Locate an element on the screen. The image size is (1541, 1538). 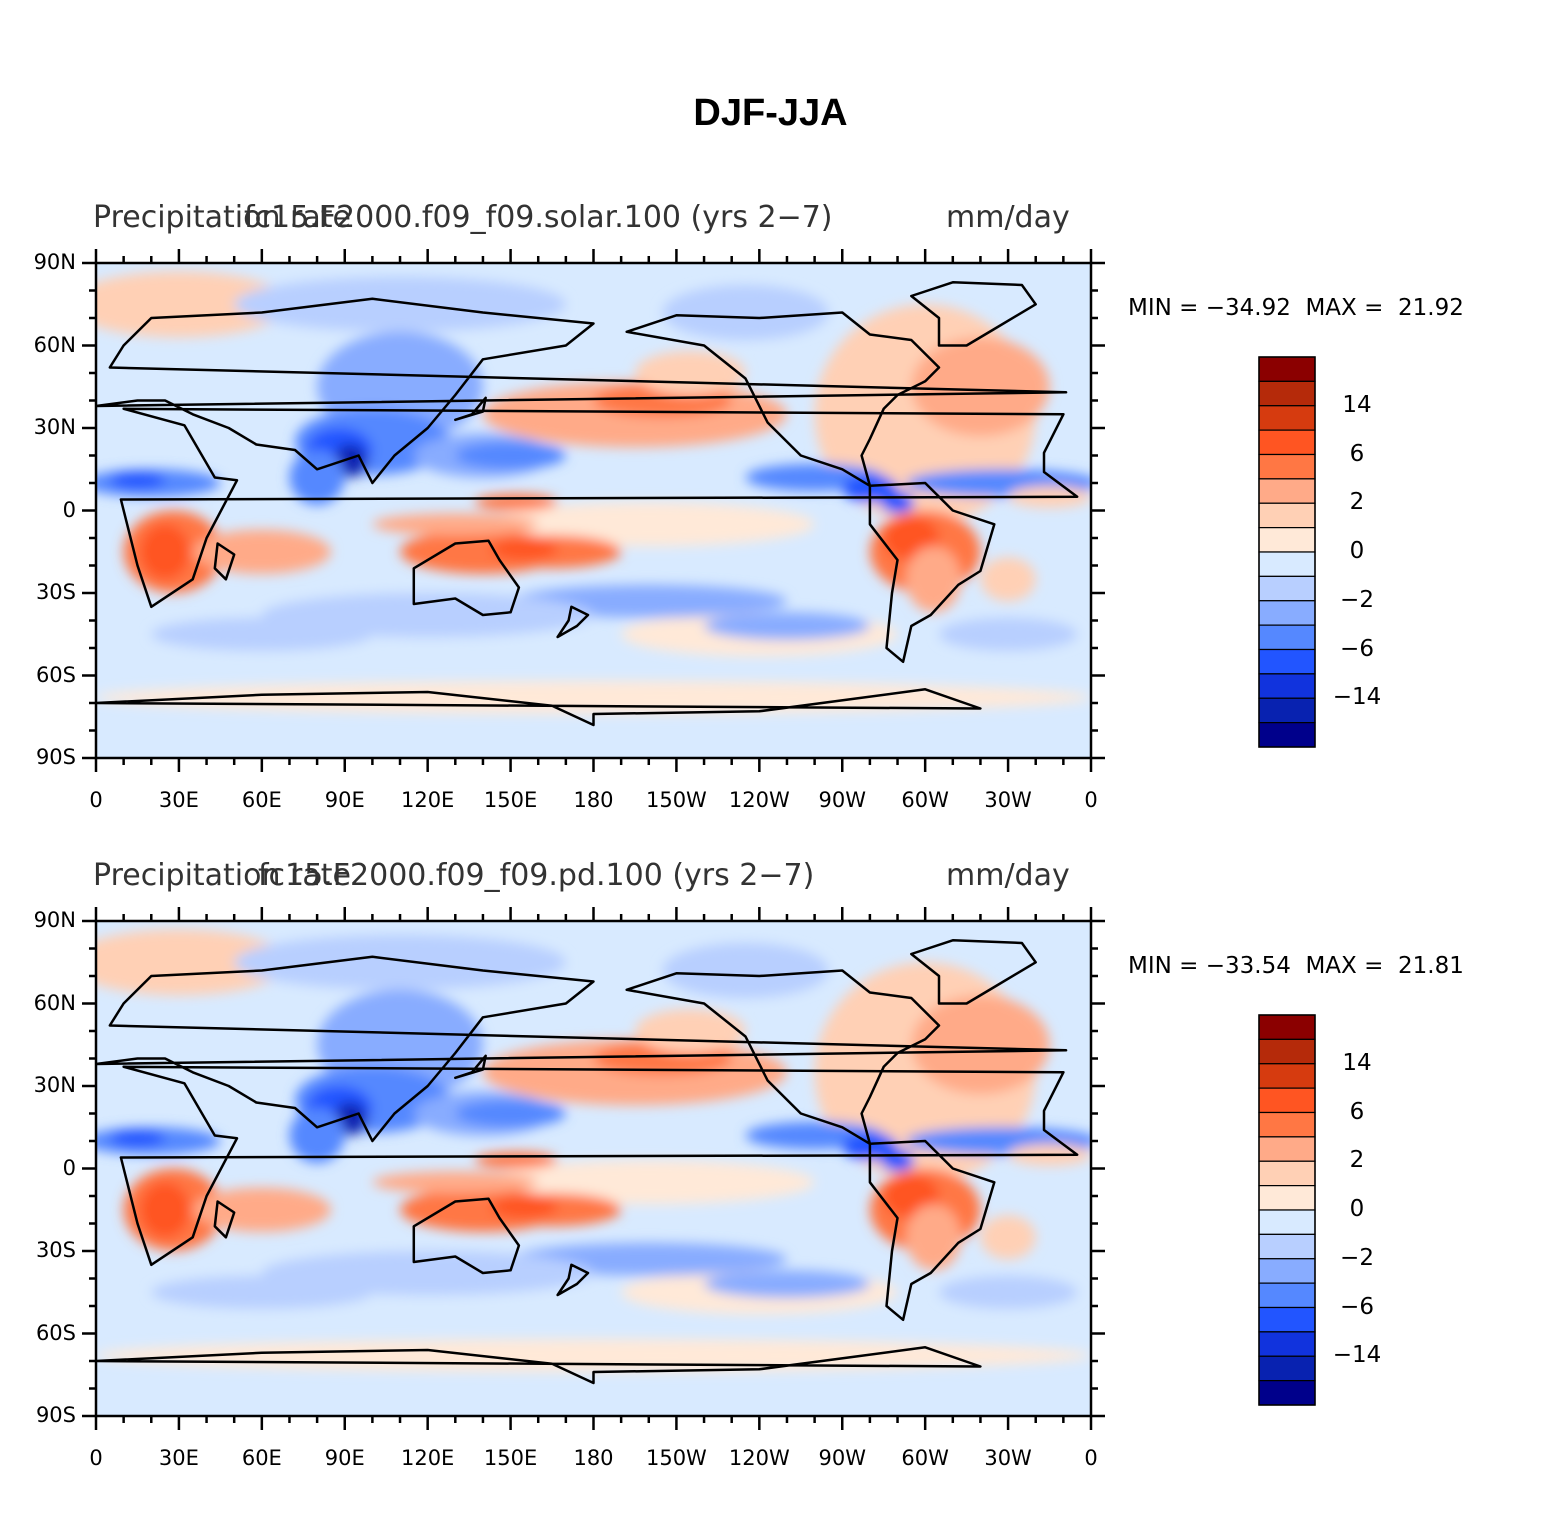
x-tick-label: 120W is located at coordinates (759, 800).